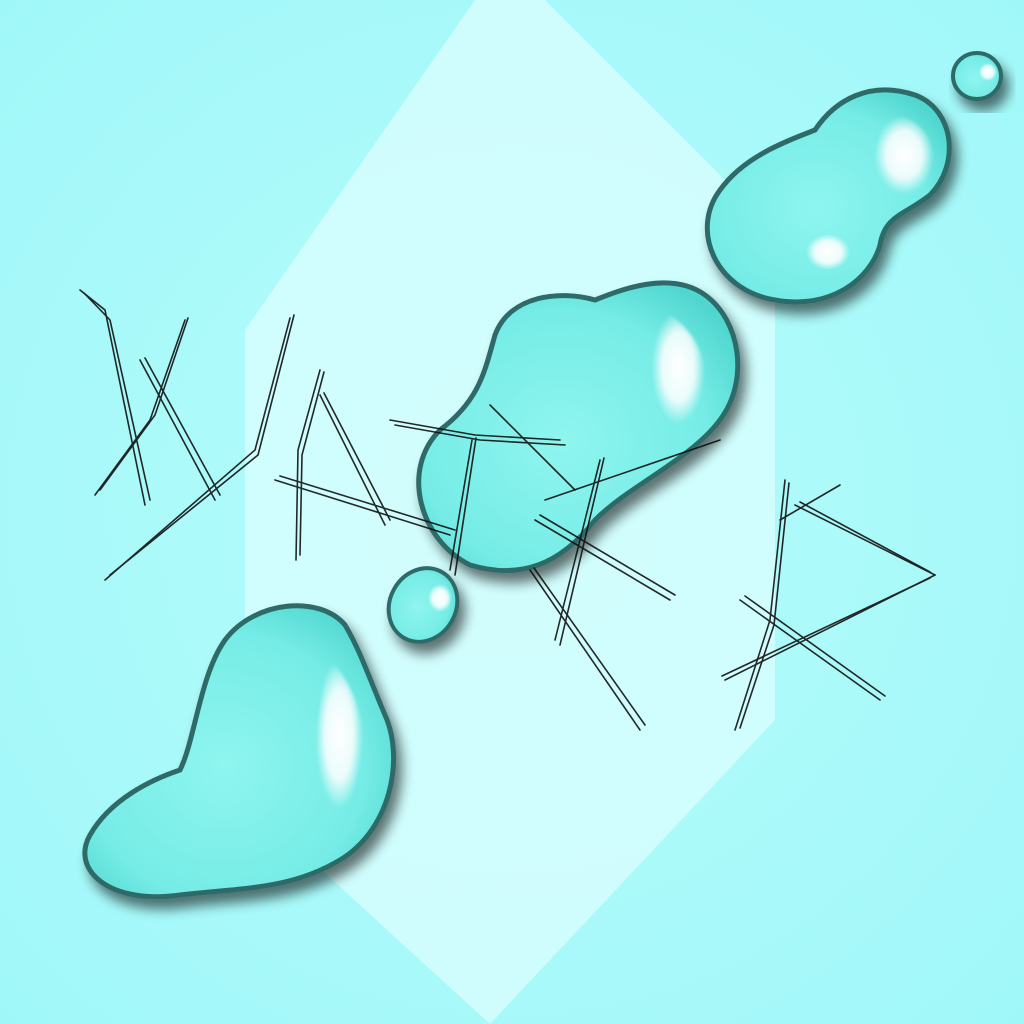 The width and height of the screenshot is (1024, 1024). What do you see at coordinates (578, 427) in the screenshot?
I see `water-drop-large-middle` at bounding box center [578, 427].